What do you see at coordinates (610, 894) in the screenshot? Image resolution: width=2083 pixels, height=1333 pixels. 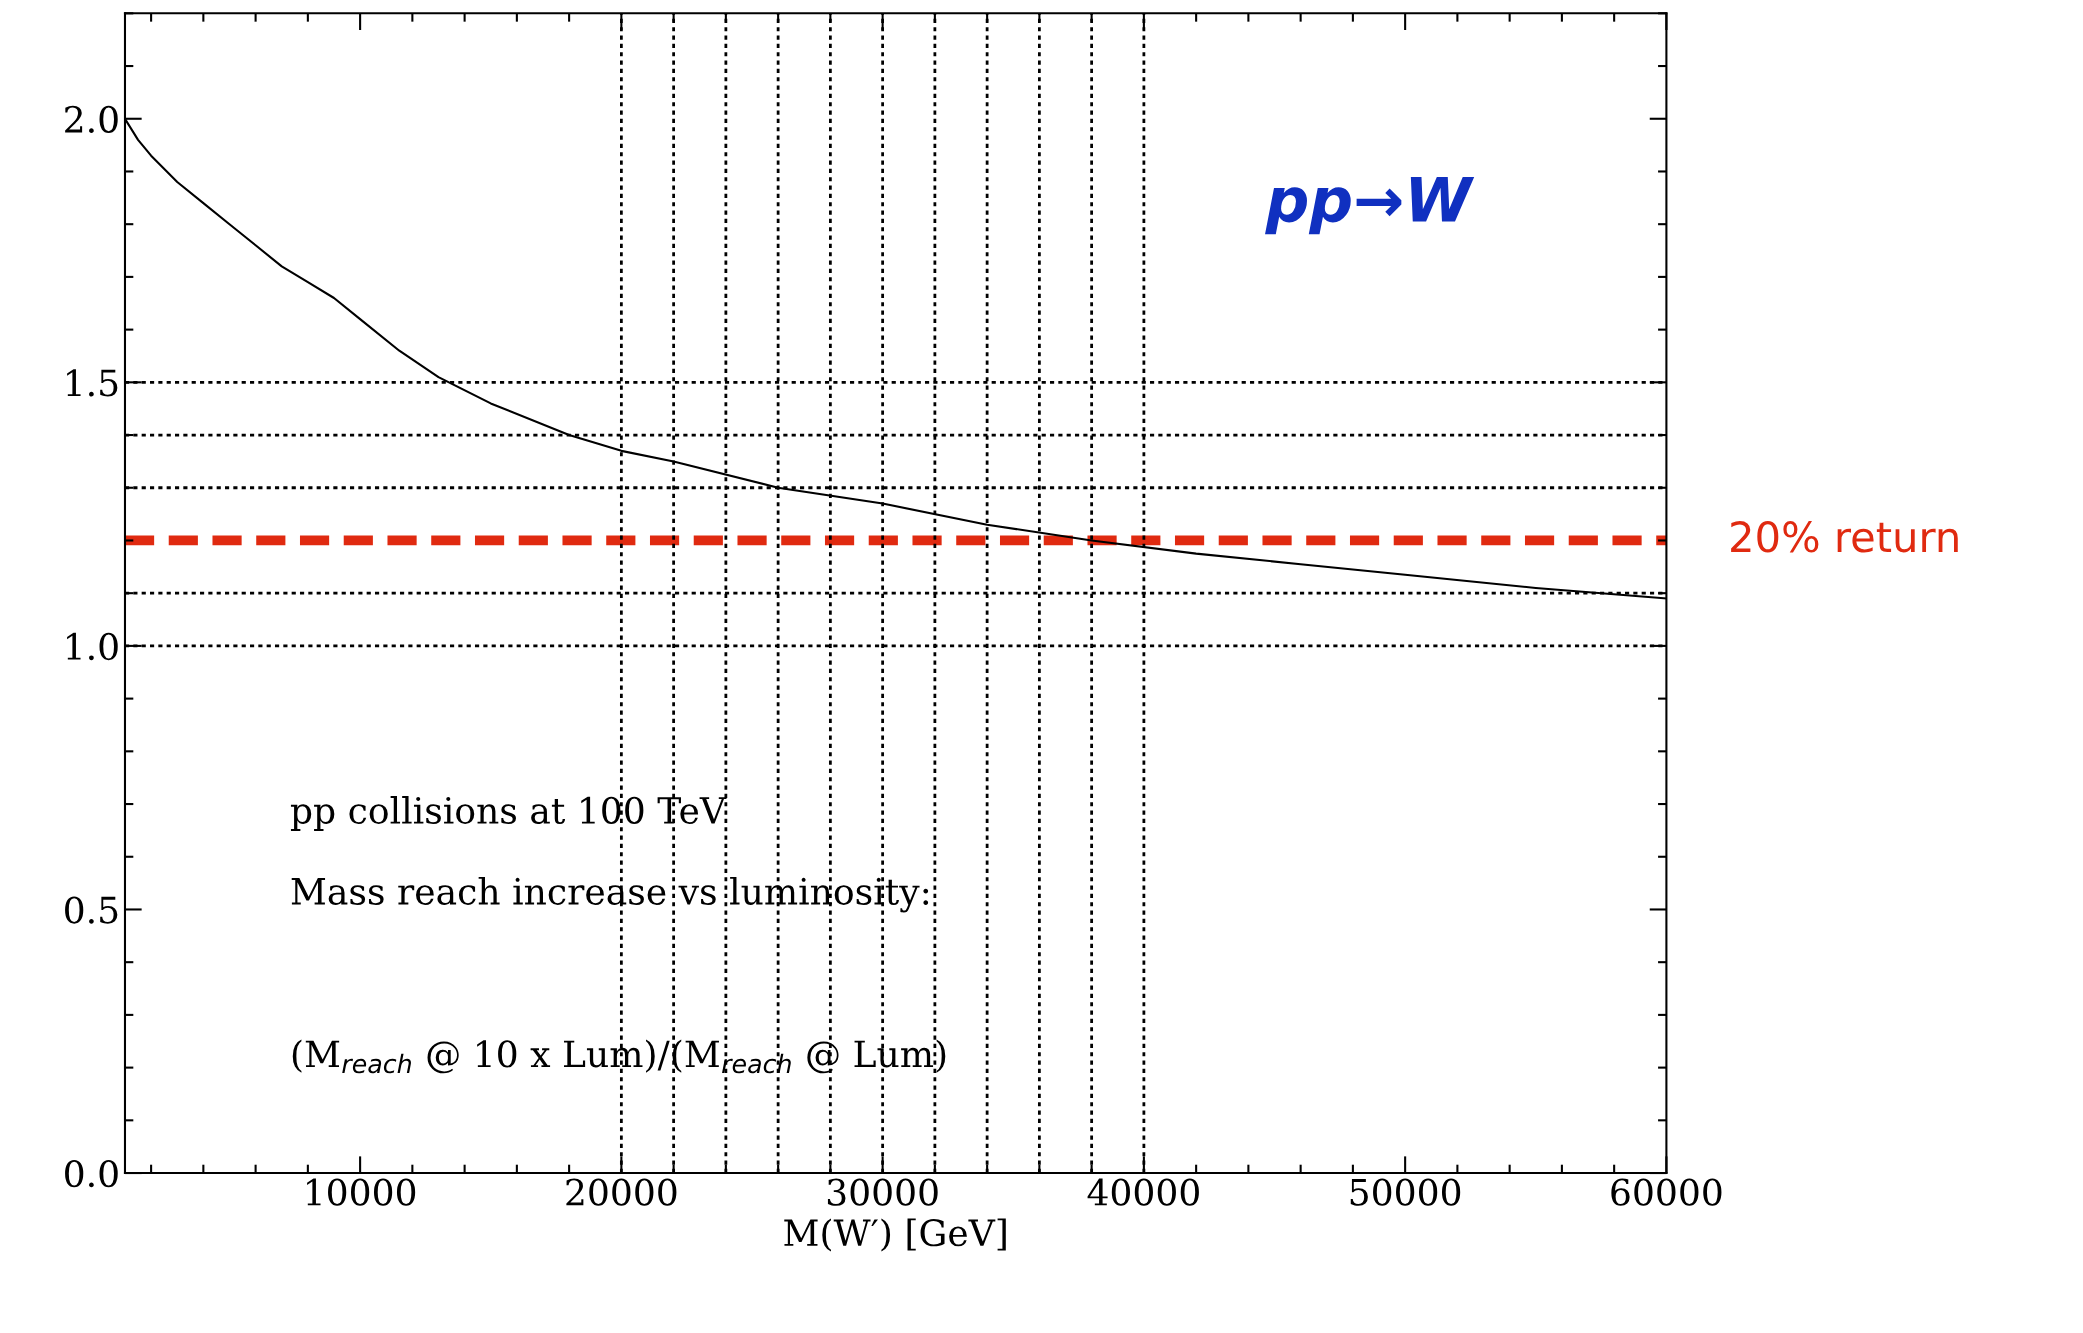 I see `annotation: Mass reach increase vs luminosity:` at bounding box center [610, 894].